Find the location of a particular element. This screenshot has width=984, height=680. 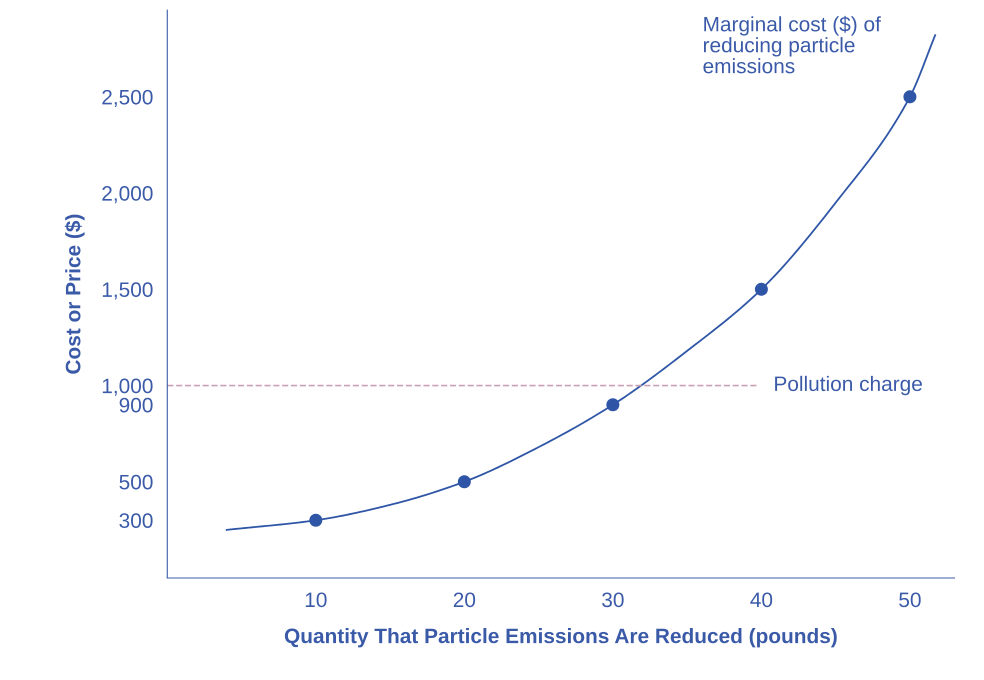

y-axis-title: Cost or Price ($) is located at coordinates (74, 294).